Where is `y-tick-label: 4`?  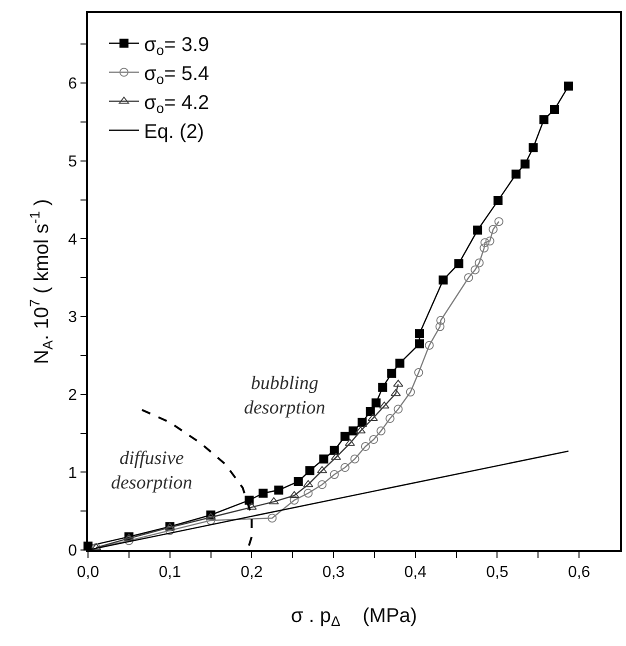 y-tick-label: 4 is located at coordinates (73, 239).